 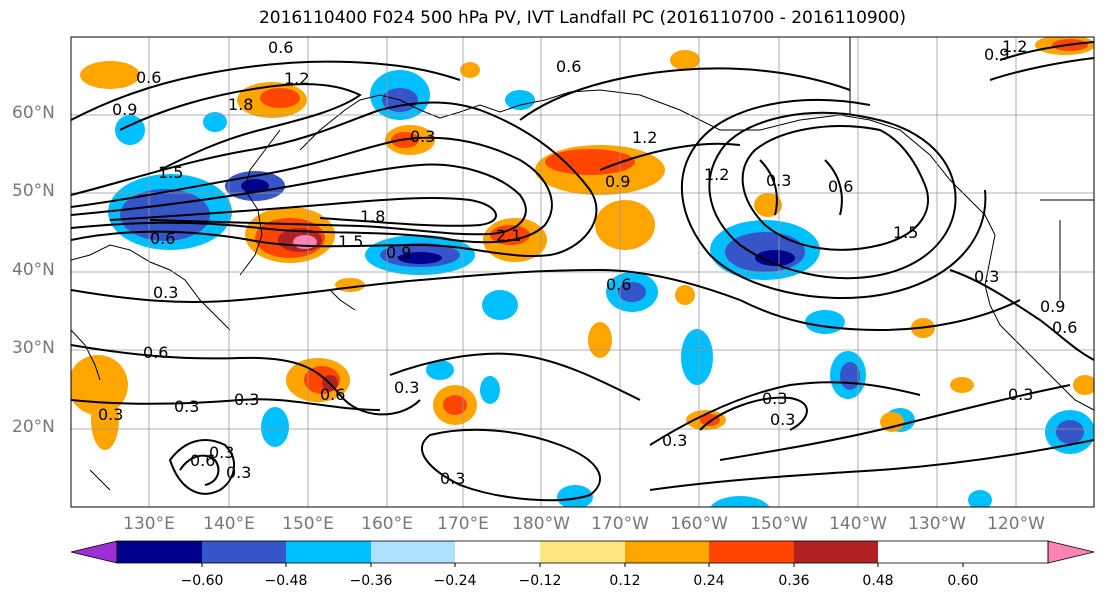 What do you see at coordinates (541, 524) in the screenshot?
I see `lon-label-180w: 180°W` at bounding box center [541, 524].